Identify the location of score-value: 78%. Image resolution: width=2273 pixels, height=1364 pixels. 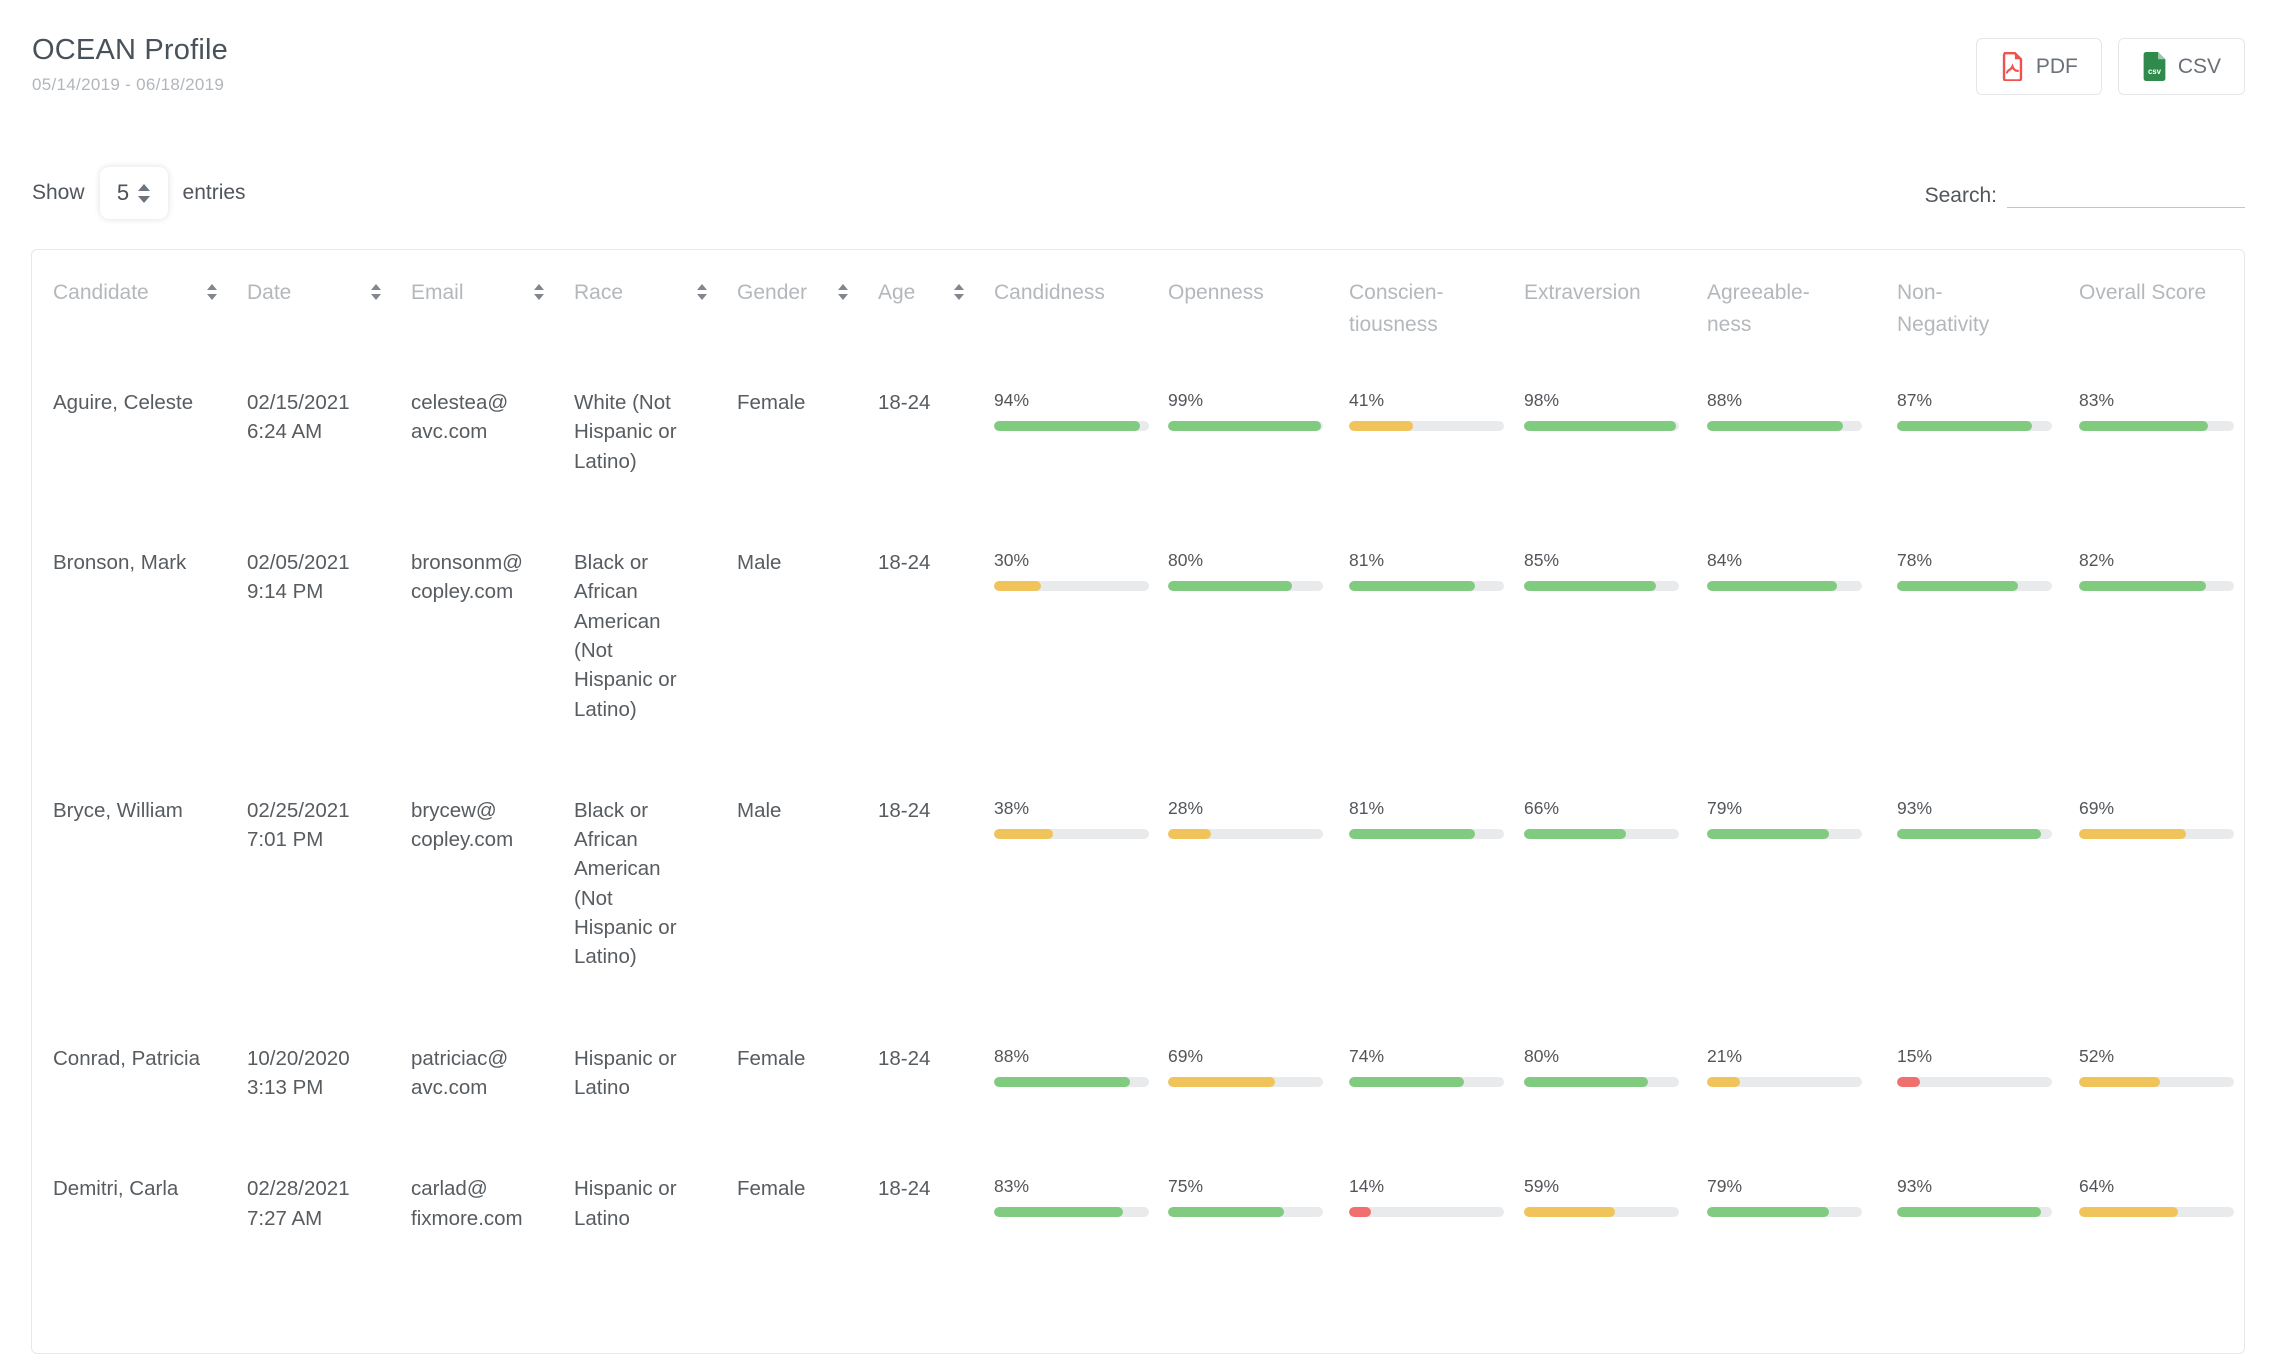
(1915, 559).